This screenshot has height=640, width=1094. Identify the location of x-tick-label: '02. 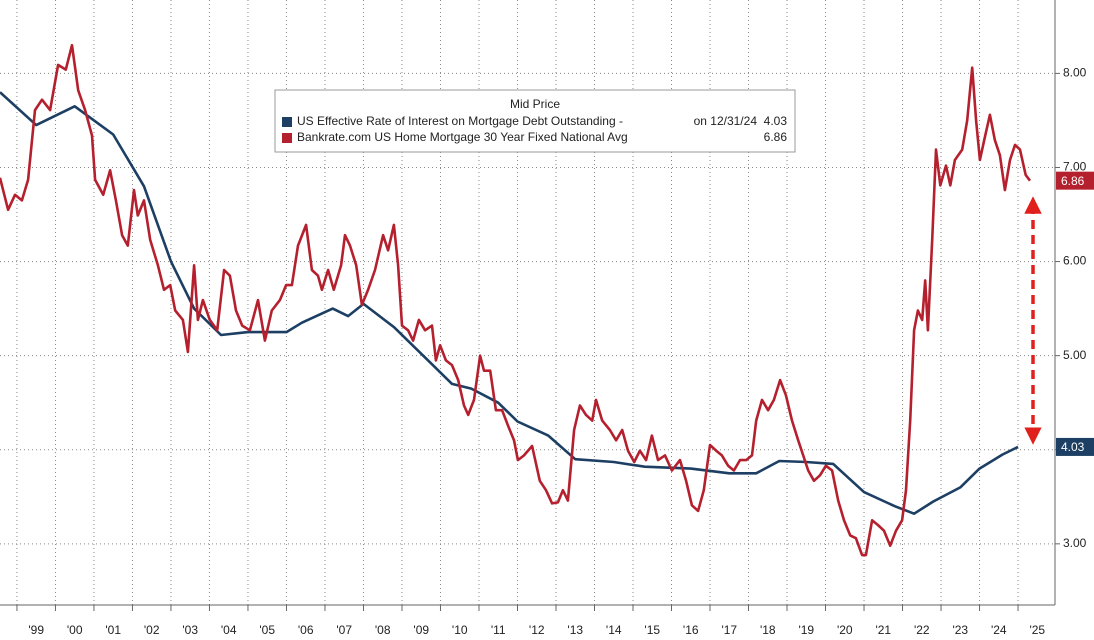
(152, 630).